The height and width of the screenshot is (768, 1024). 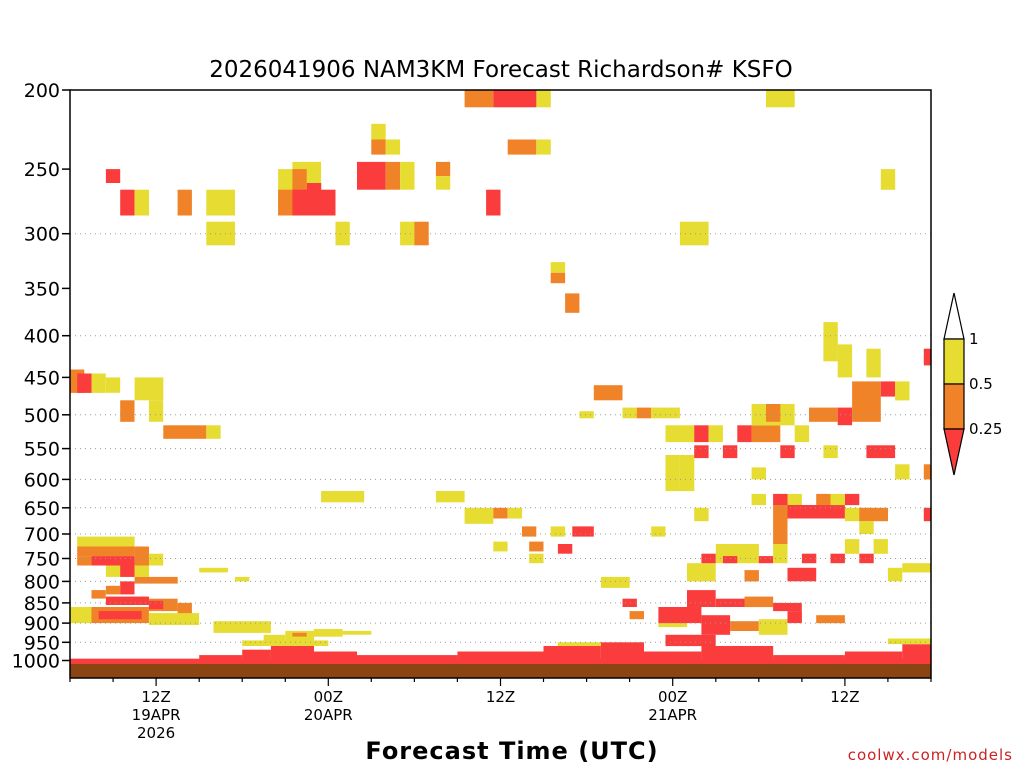 I want to click on y-tick-label: 550, so click(x=42, y=450).